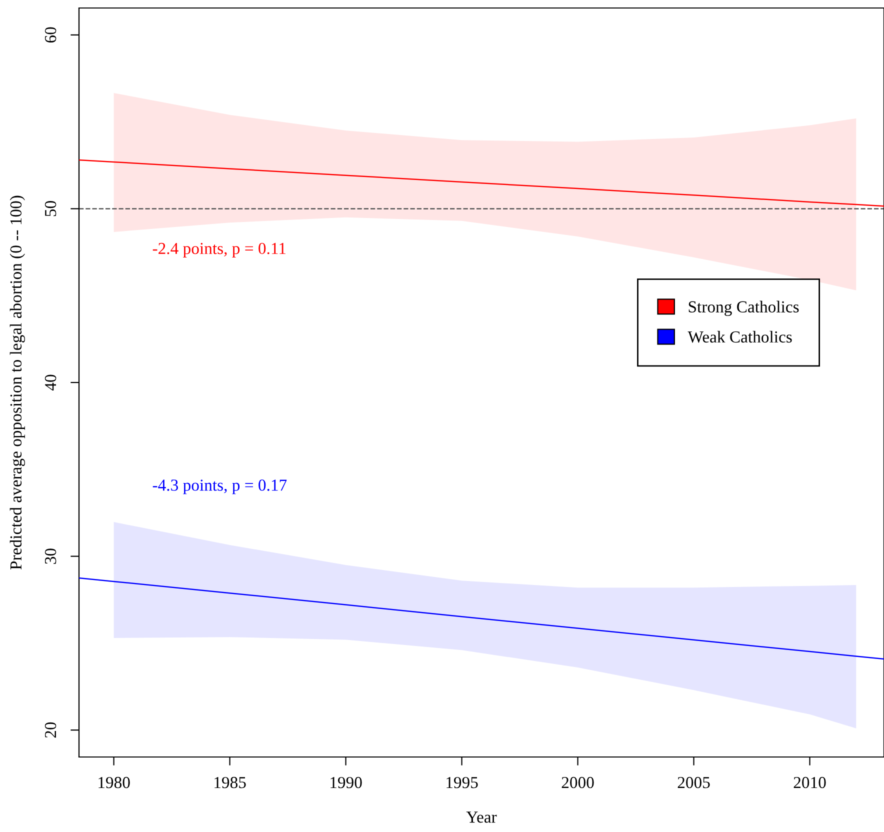  Describe the element at coordinates (50, 35) in the screenshot. I see `y-tick-label: 60` at that location.